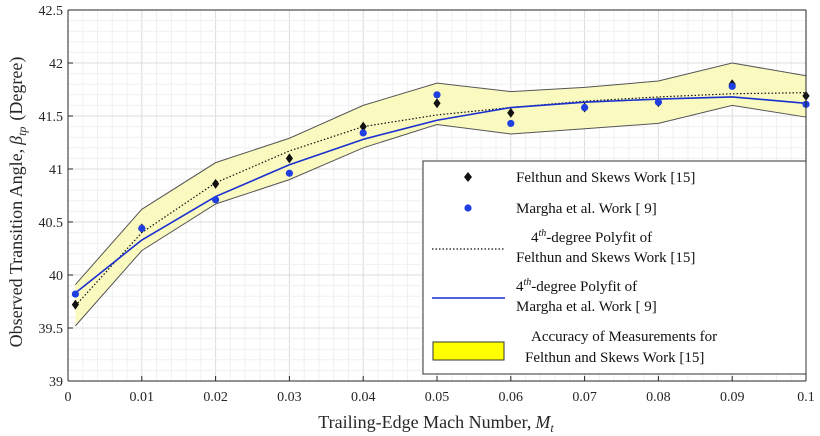  Describe the element at coordinates (22, 131) in the screenshot. I see `y-axis-symbol-sub: tp` at that location.